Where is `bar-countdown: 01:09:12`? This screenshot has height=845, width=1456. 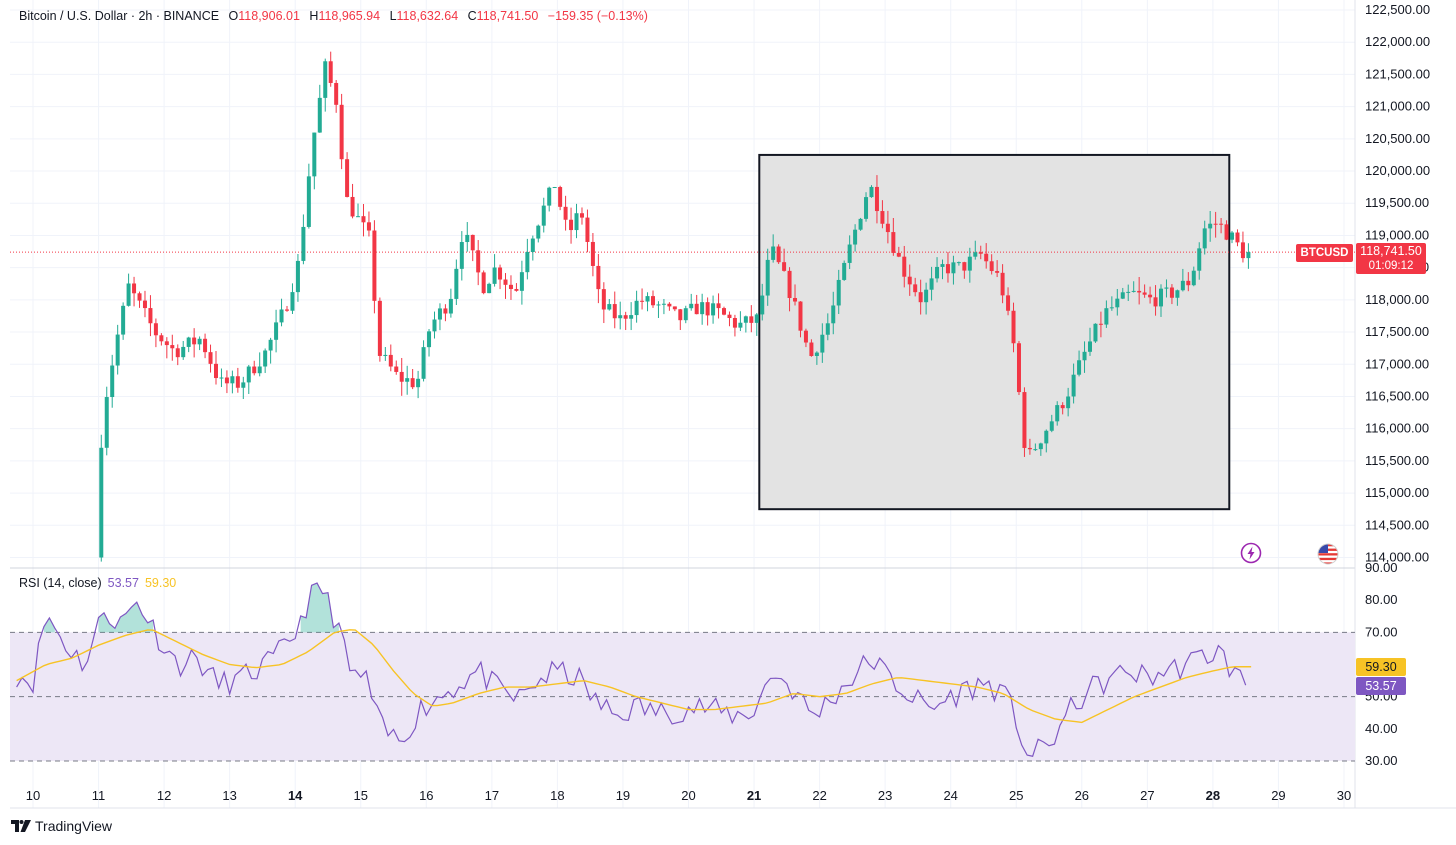 bar-countdown: 01:09:12 is located at coordinates (1391, 266).